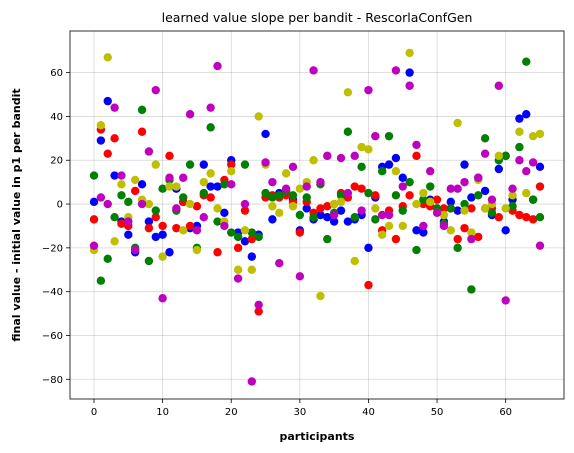  What do you see at coordinates (52, 248) in the screenshot?
I see `y-tick-label: −20` at bounding box center [52, 248].